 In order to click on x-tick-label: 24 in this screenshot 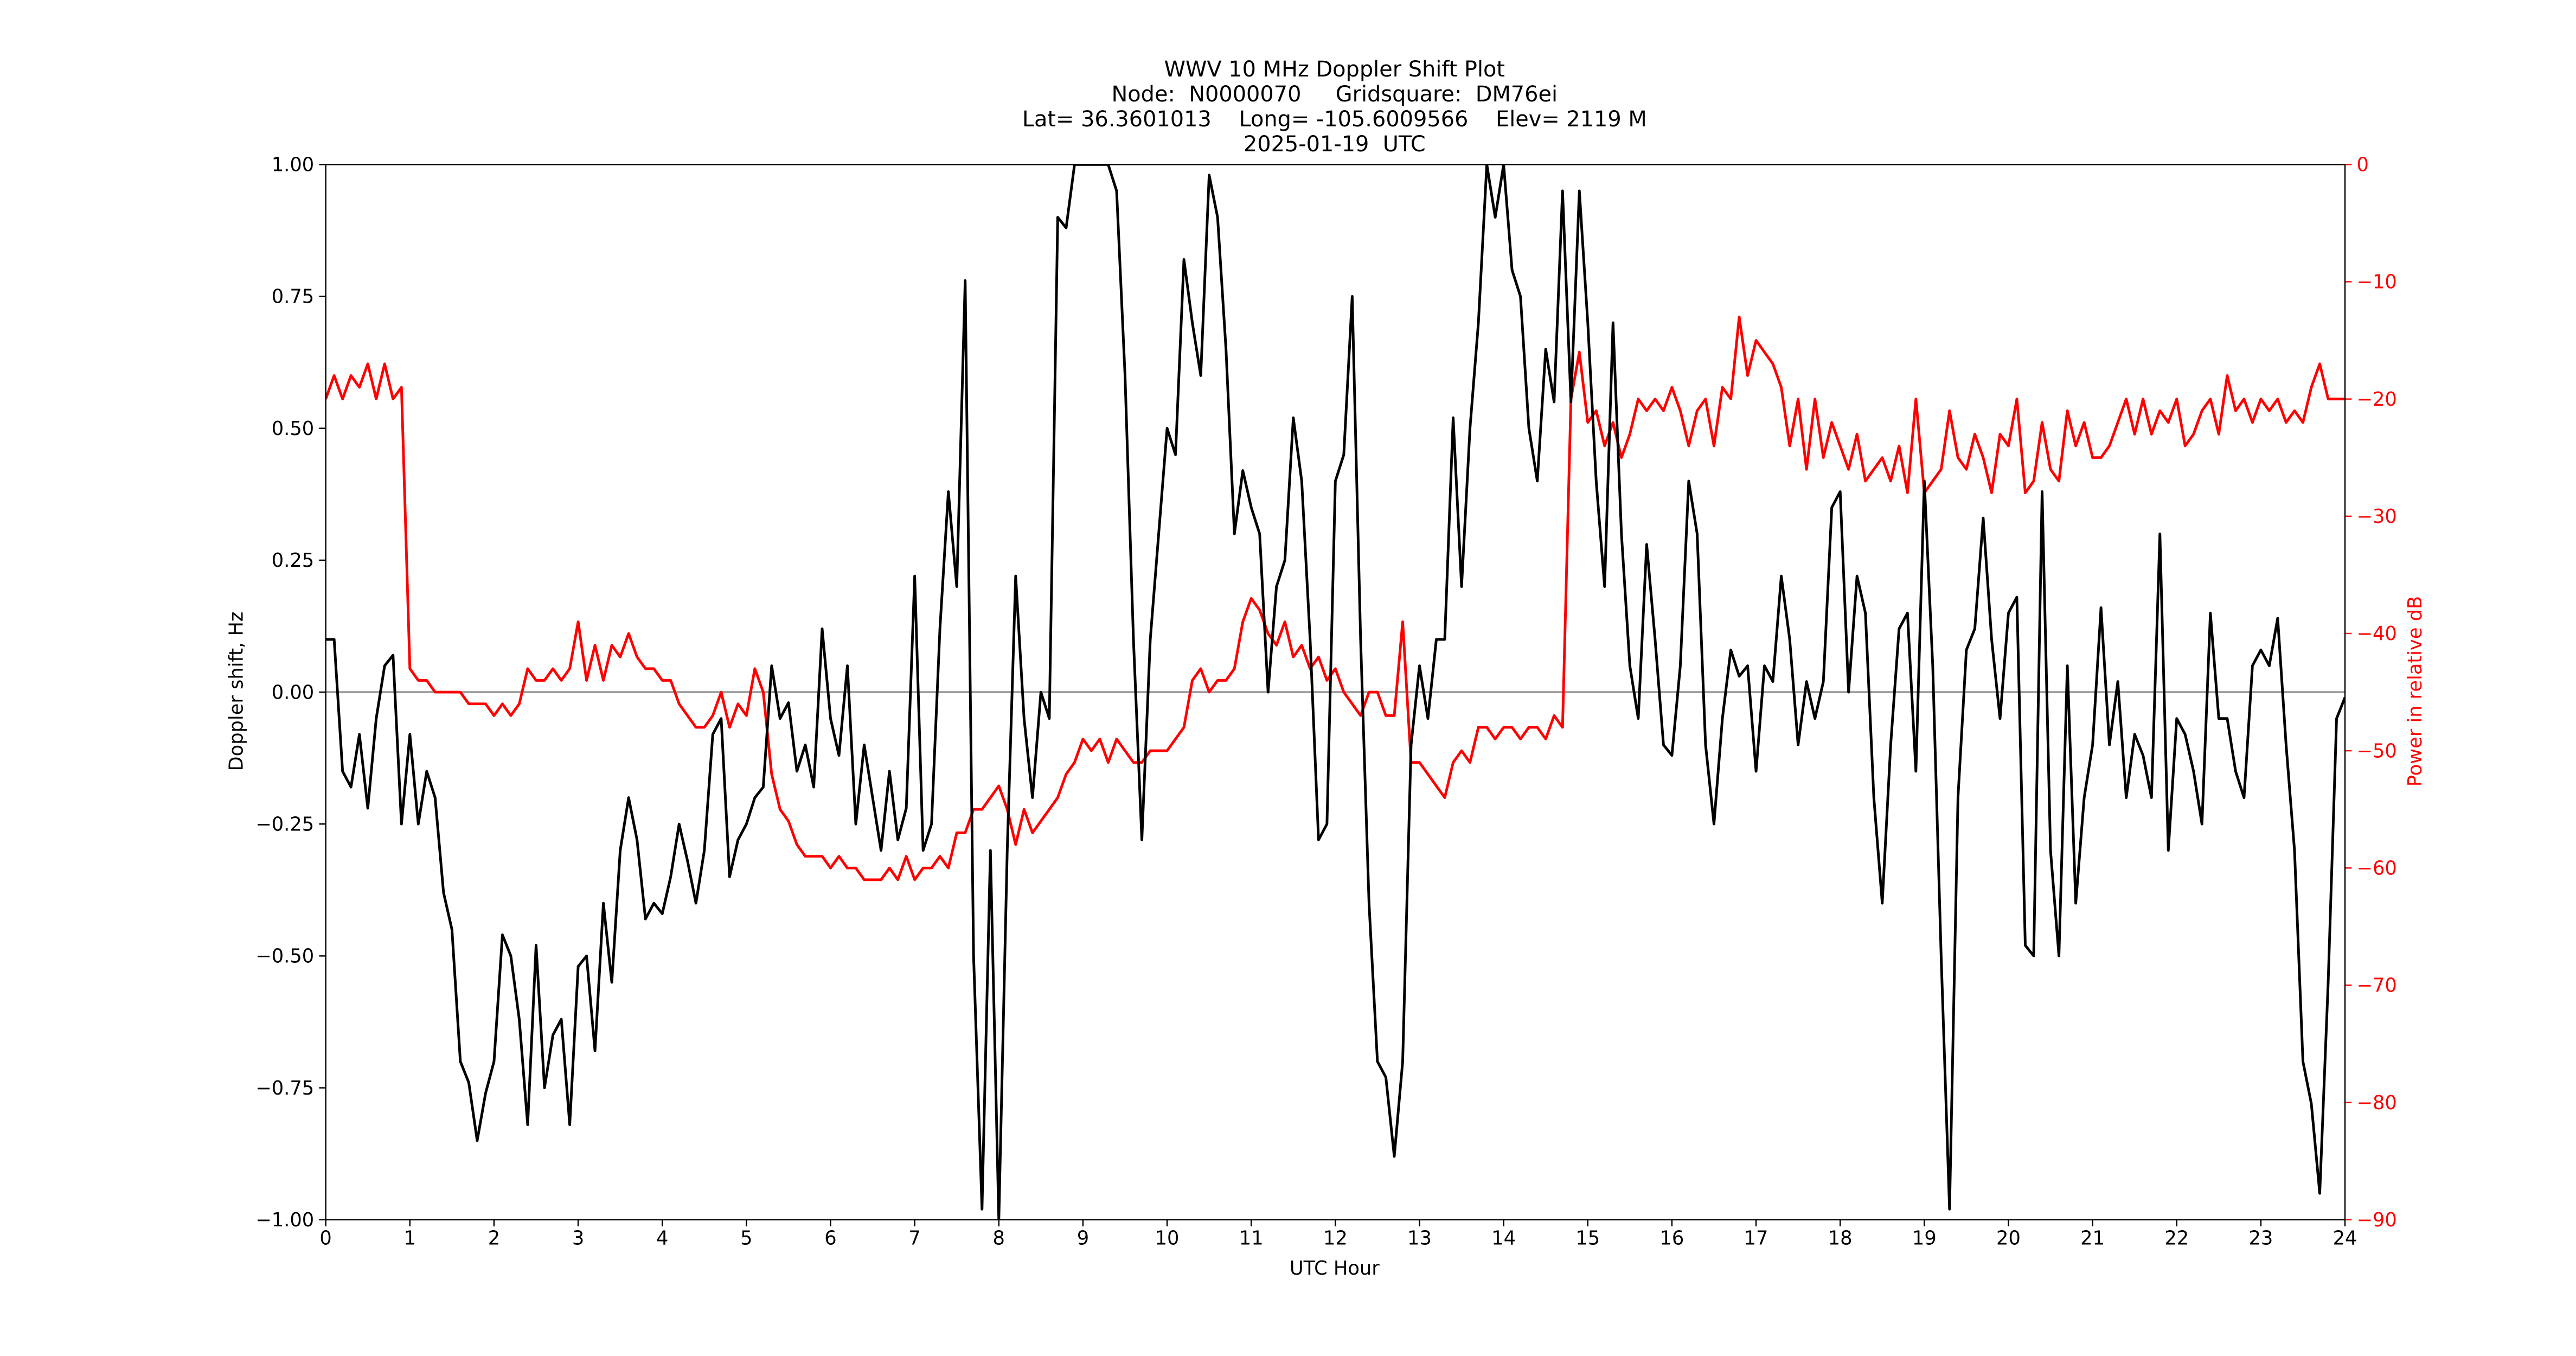, I will do `click(2345, 1238)`.